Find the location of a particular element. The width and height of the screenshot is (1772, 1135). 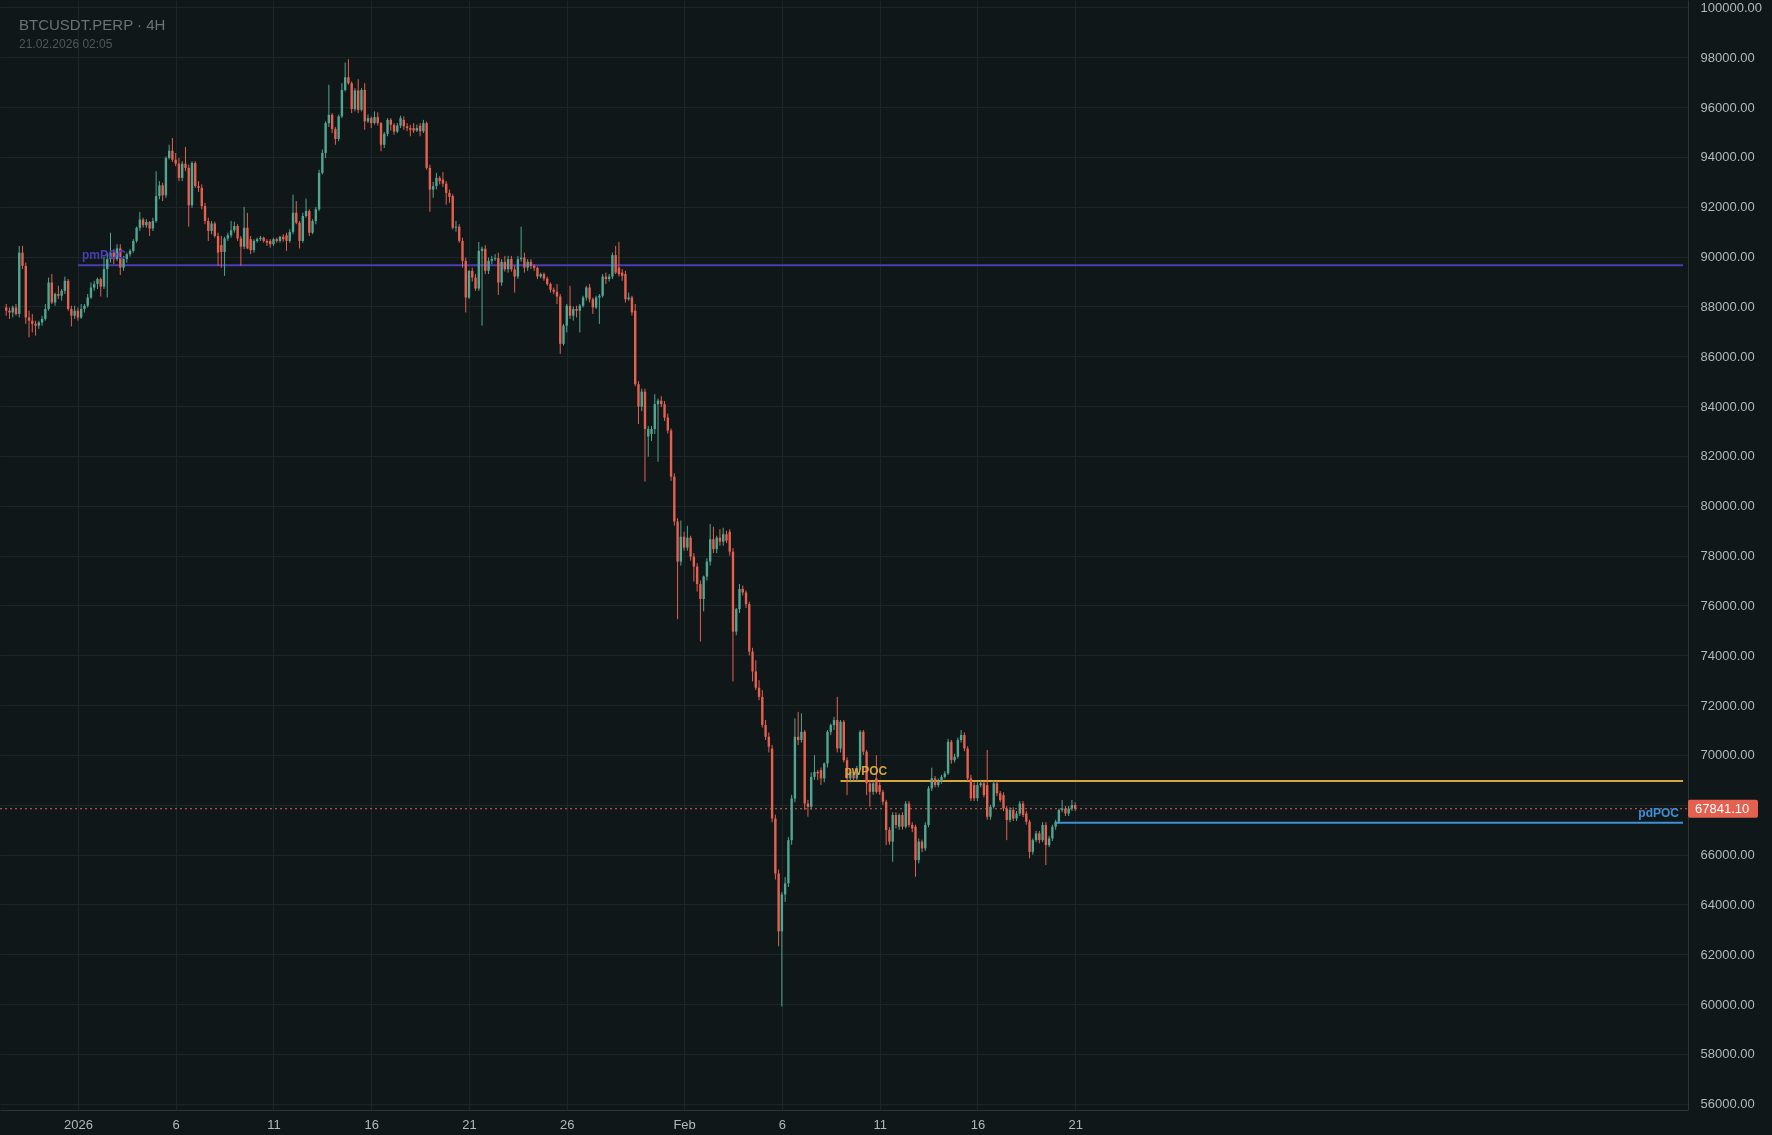

y-tick-label: 74000.00 is located at coordinates (1727, 655).